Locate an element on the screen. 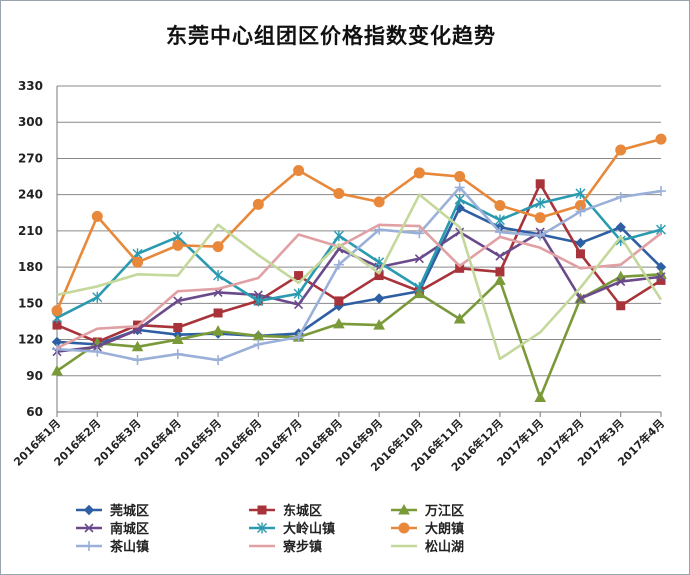 The width and height of the screenshot is (690, 575). y-tick-label: 300 is located at coordinates (30, 122).